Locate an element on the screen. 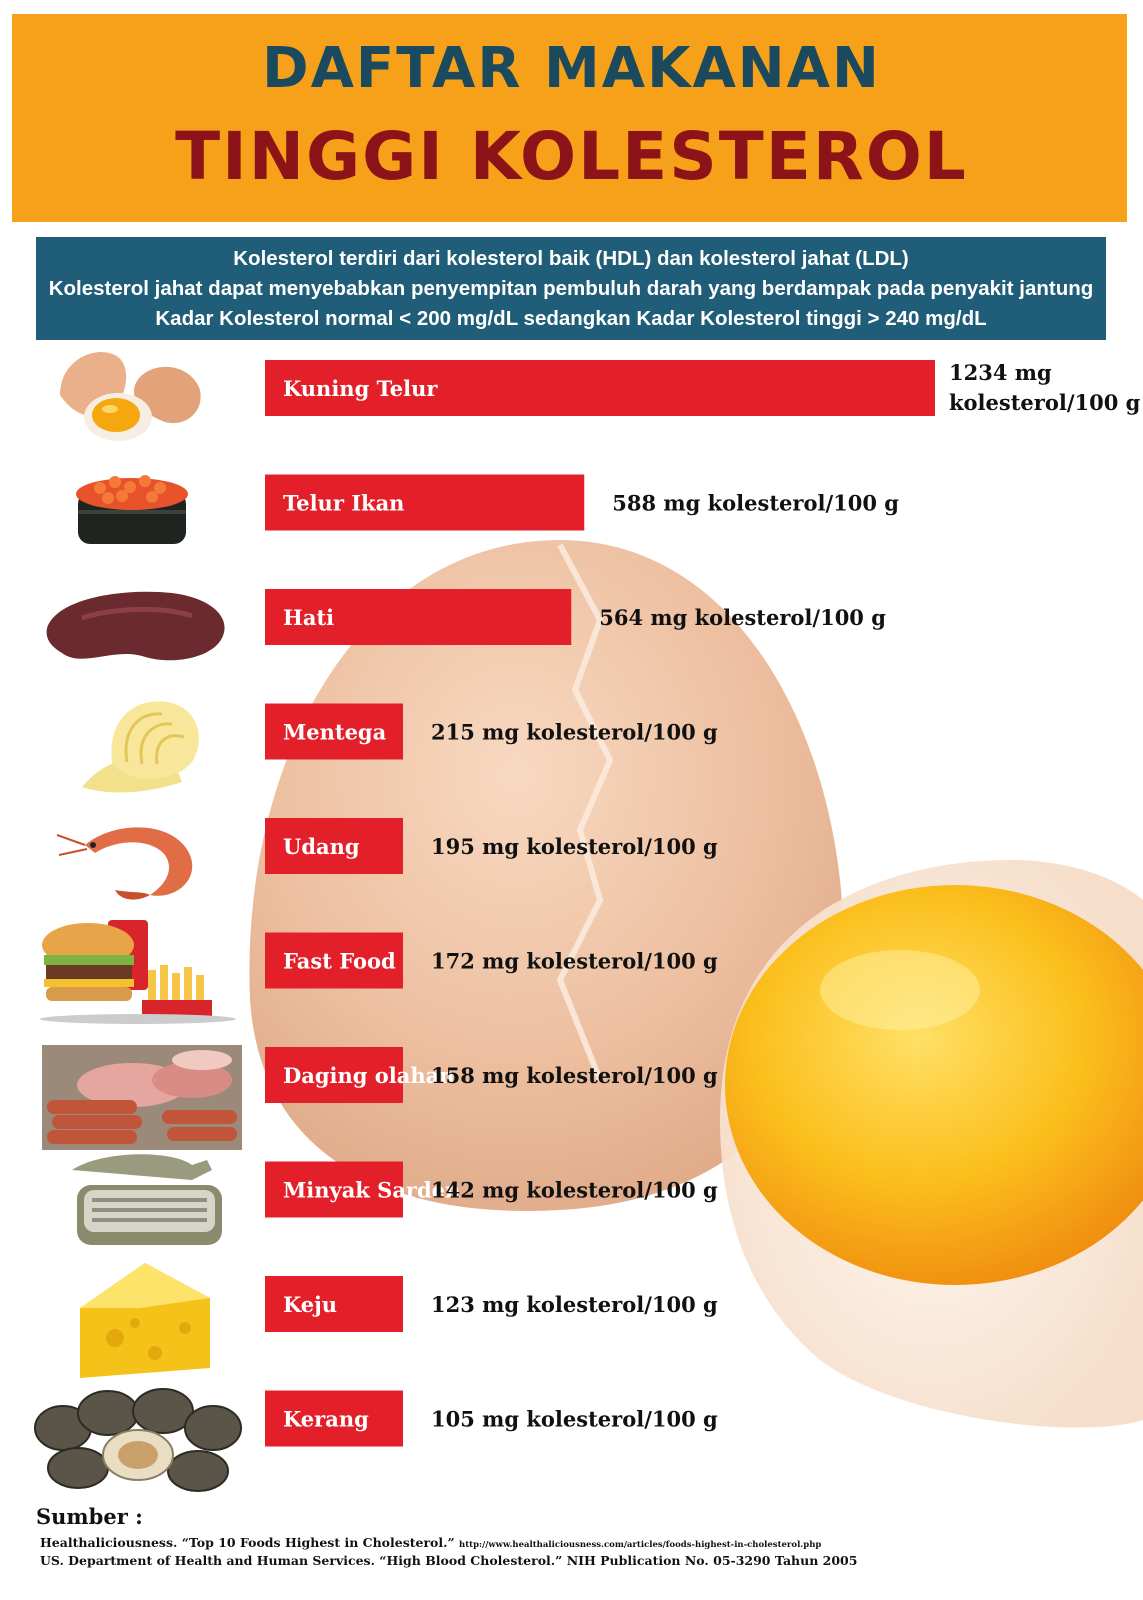  sources-heading: Sumber : is located at coordinates (89, 1516).